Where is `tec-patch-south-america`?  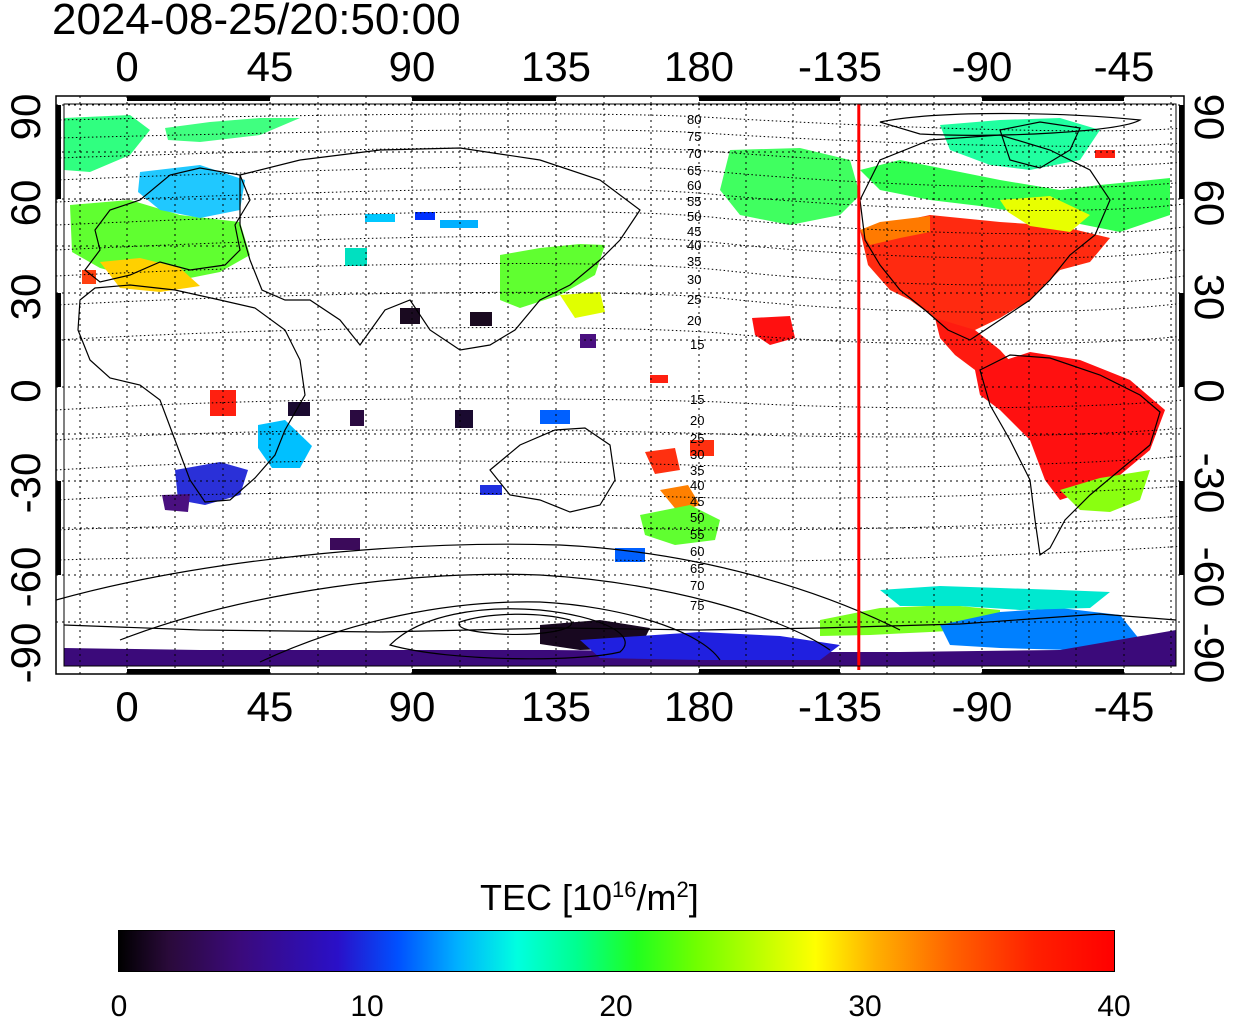 tec-patch-south-america is located at coordinates (1070, 426).